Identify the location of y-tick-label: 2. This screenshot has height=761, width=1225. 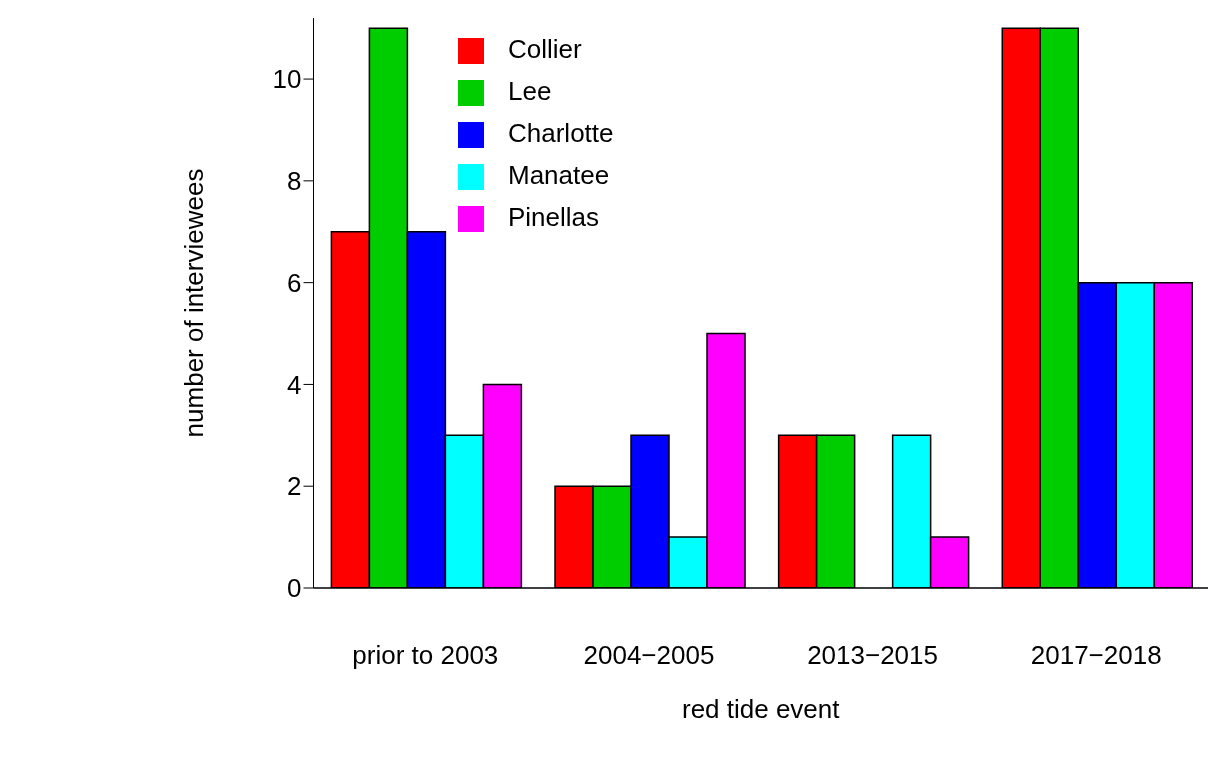
(294, 486).